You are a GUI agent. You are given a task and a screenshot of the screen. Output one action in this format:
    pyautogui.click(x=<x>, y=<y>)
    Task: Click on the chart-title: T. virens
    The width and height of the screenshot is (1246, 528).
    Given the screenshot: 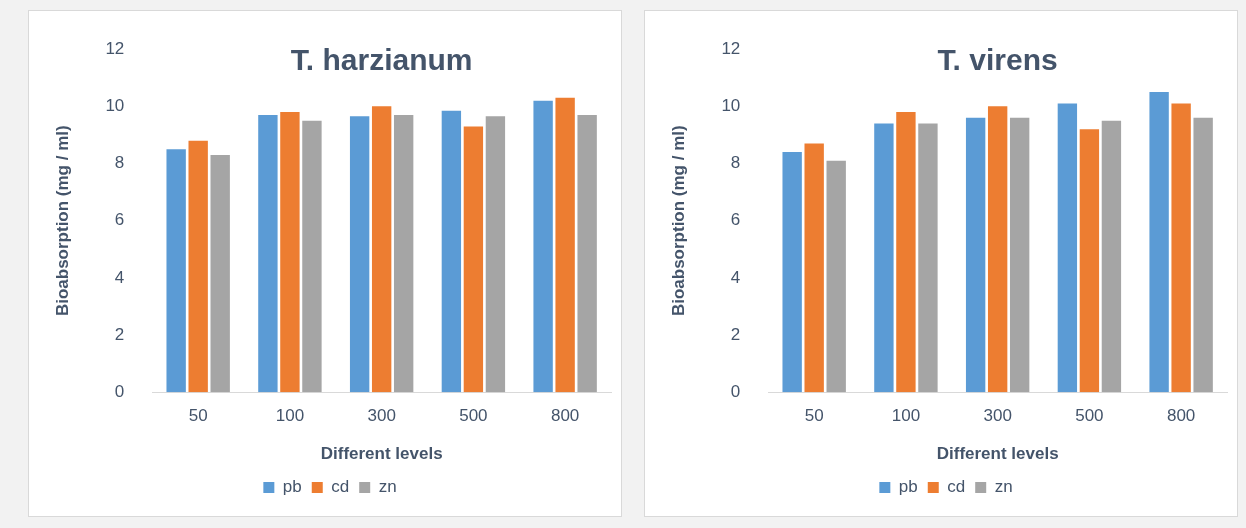 What is the action you would take?
    pyautogui.click(x=997, y=60)
    